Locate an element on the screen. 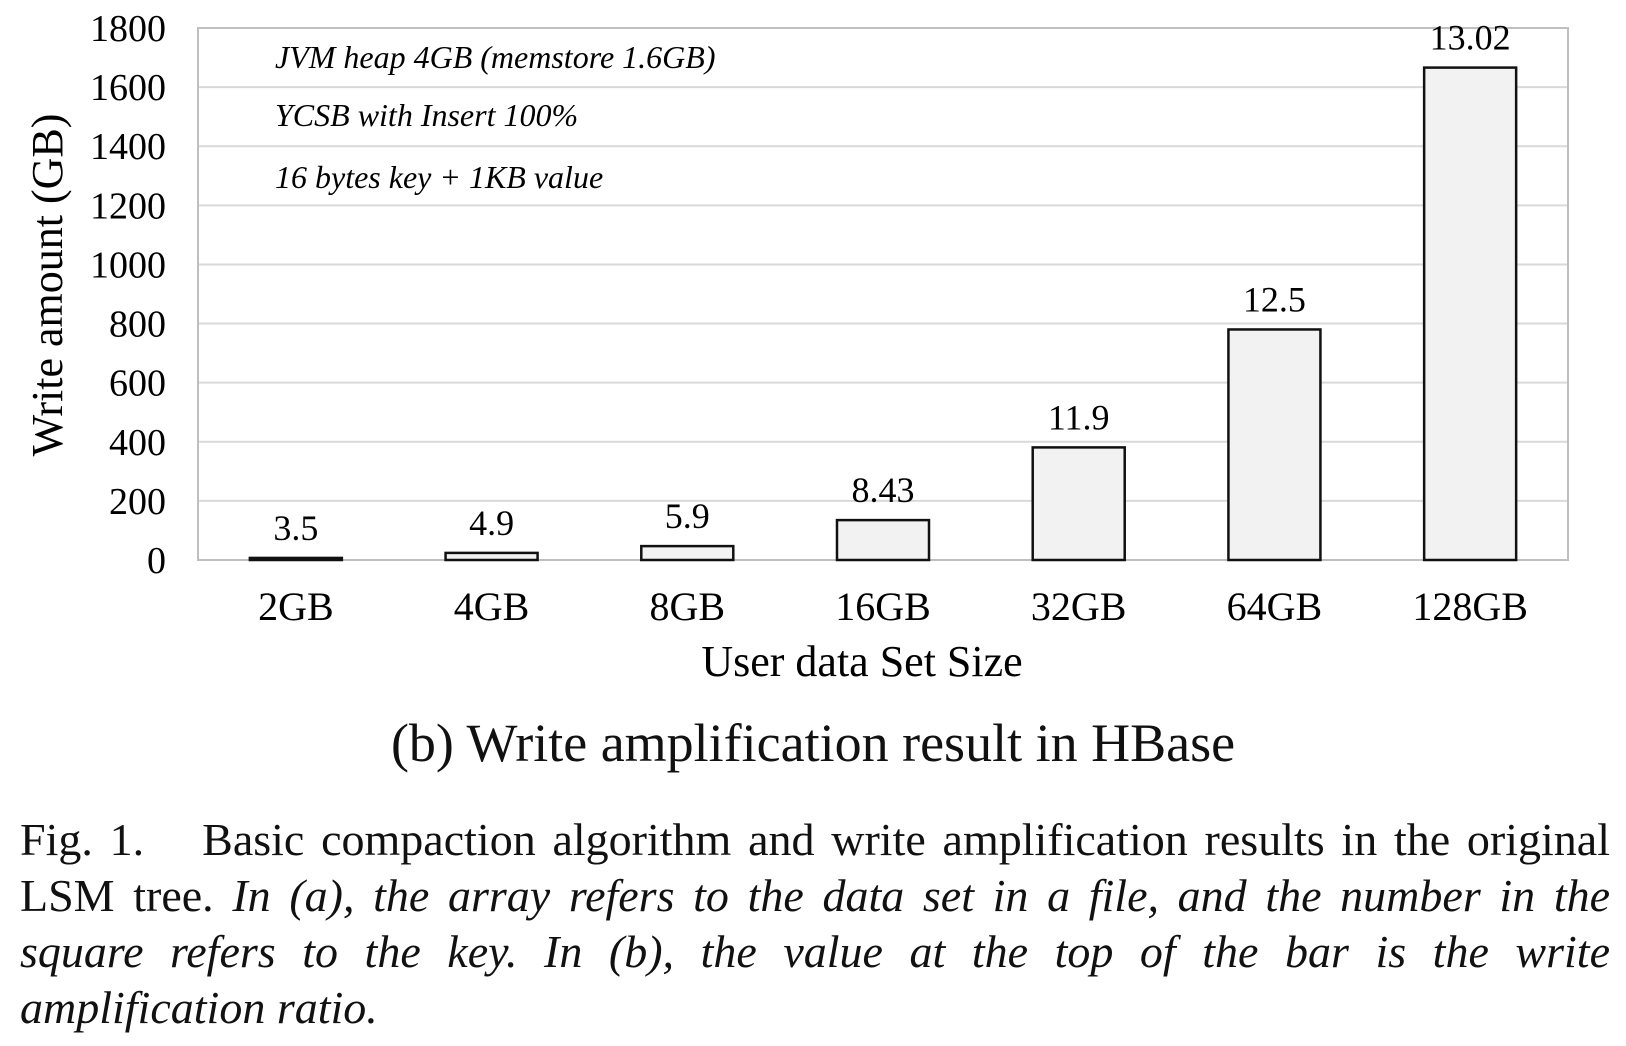 Image resolution: width=1626 pixels, height=1046 pixels. caption-label: Fig. 1. is located at coordinates (82, 839).